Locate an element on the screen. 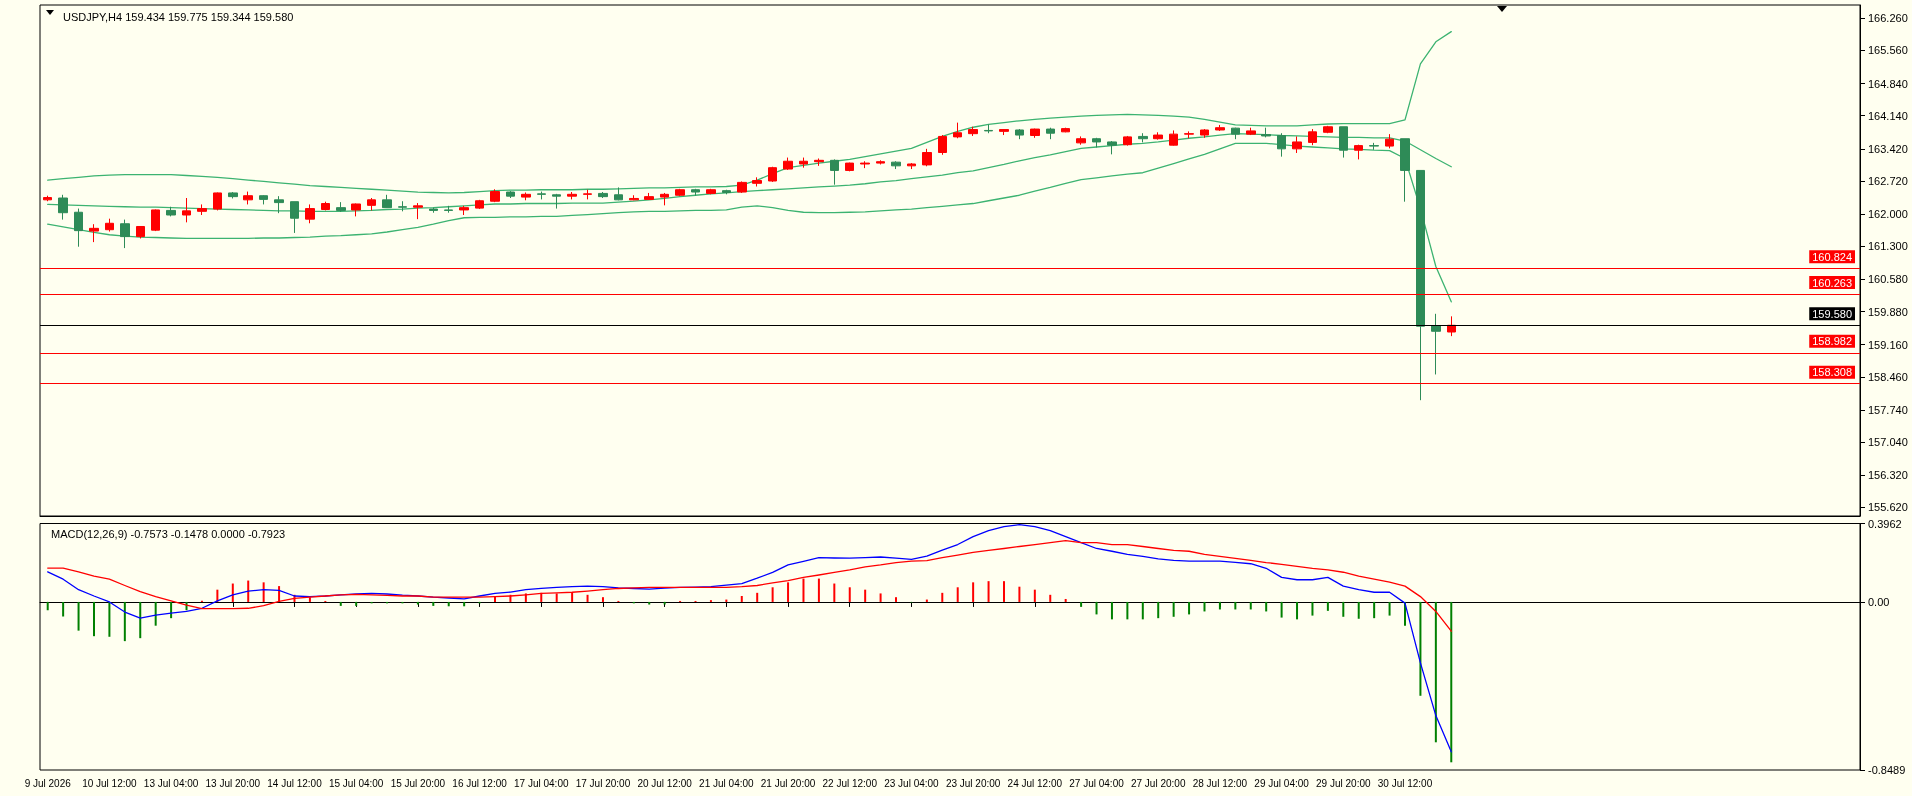 The width and height of the screenshot is (1912, 796). x-tick-label: 24 Jul 12:00 is located at coordinates (1035, 783).